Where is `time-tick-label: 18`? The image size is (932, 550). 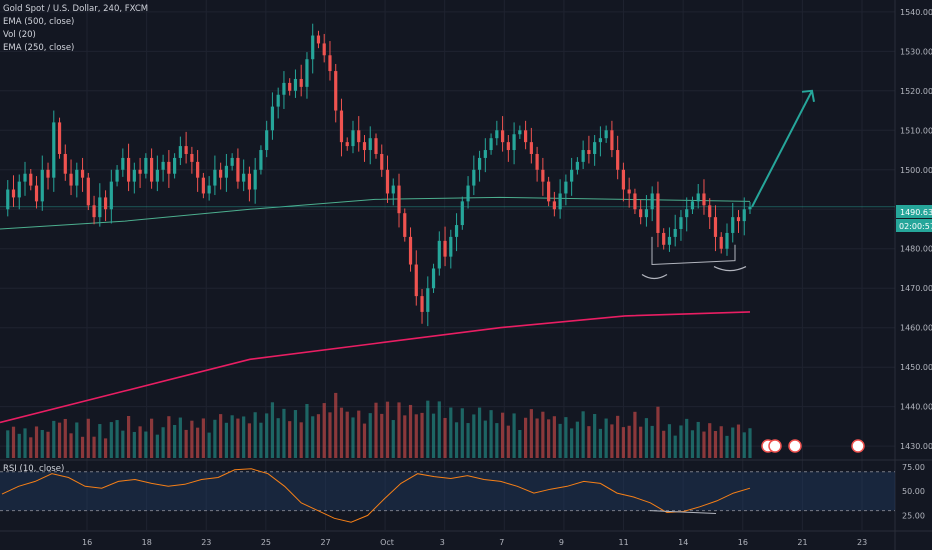 time-tick-label: 18 is located at coordinates (147, 542).